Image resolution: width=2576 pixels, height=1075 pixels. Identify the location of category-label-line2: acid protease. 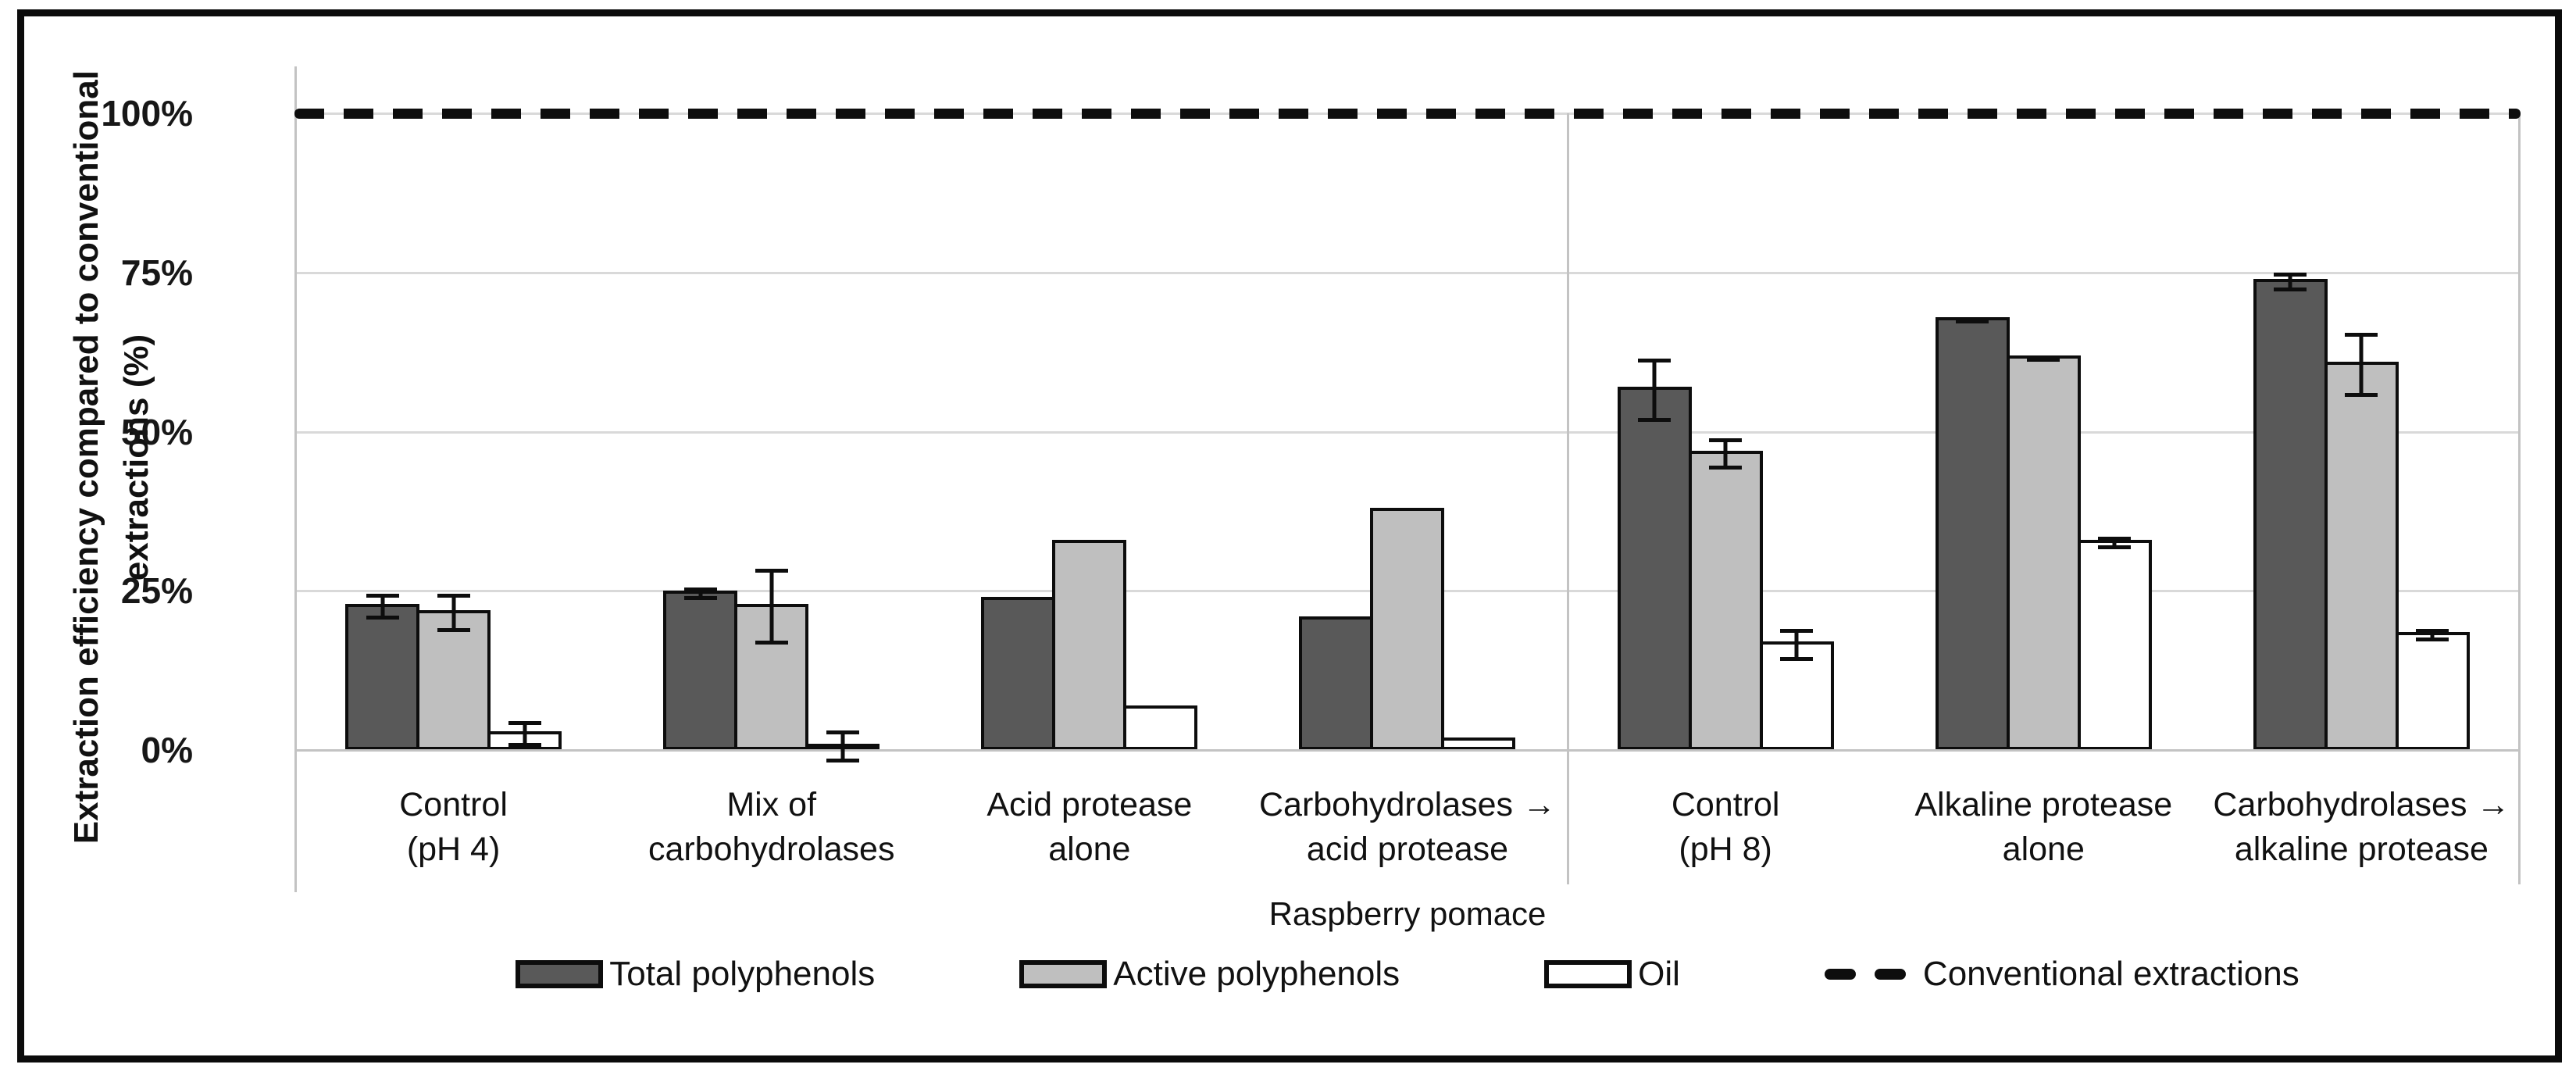
(1407, 849).